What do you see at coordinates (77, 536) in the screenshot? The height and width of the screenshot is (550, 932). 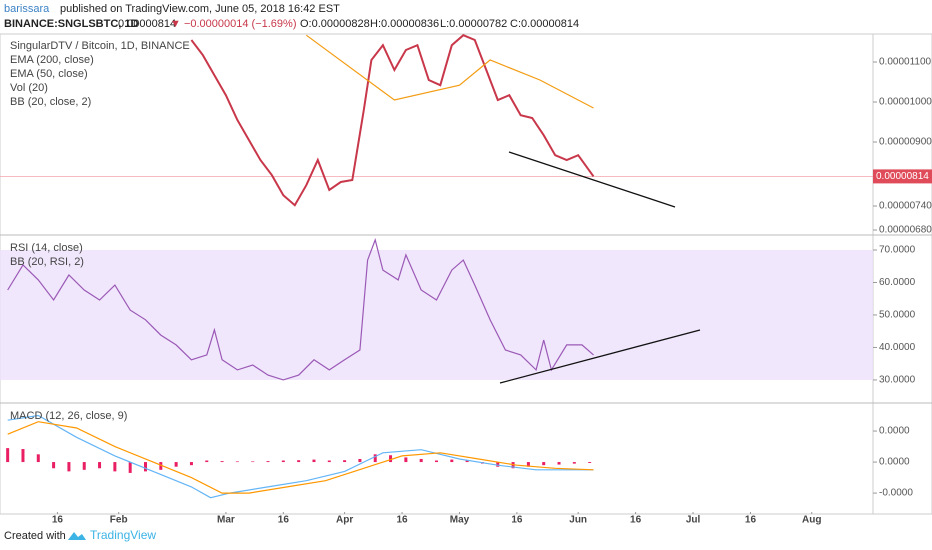 I see `logo` at bounding box center [77, 536].